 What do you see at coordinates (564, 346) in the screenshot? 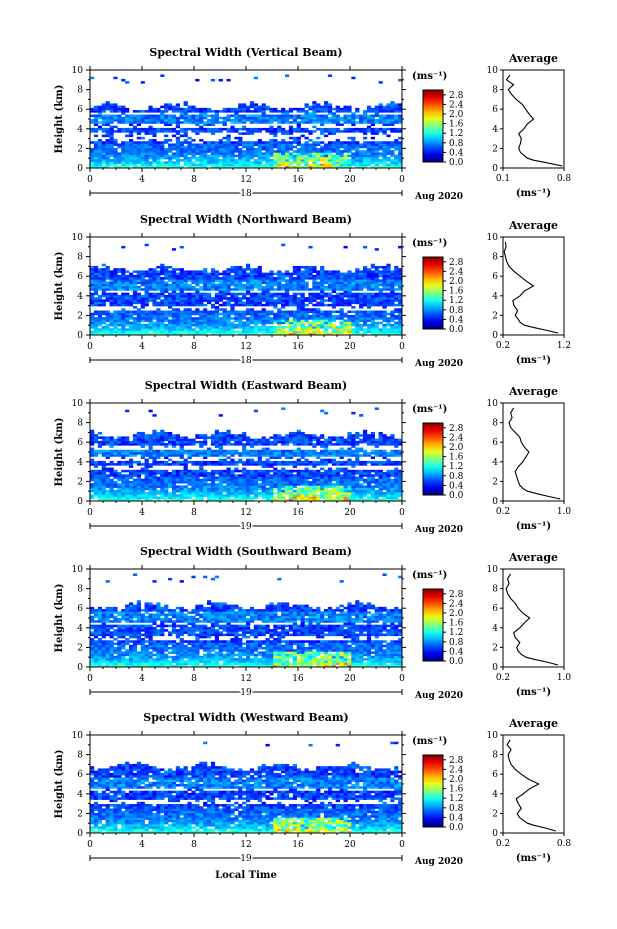
I see `average-x-tick-label: 1.2` at bounding box center [564, 346].